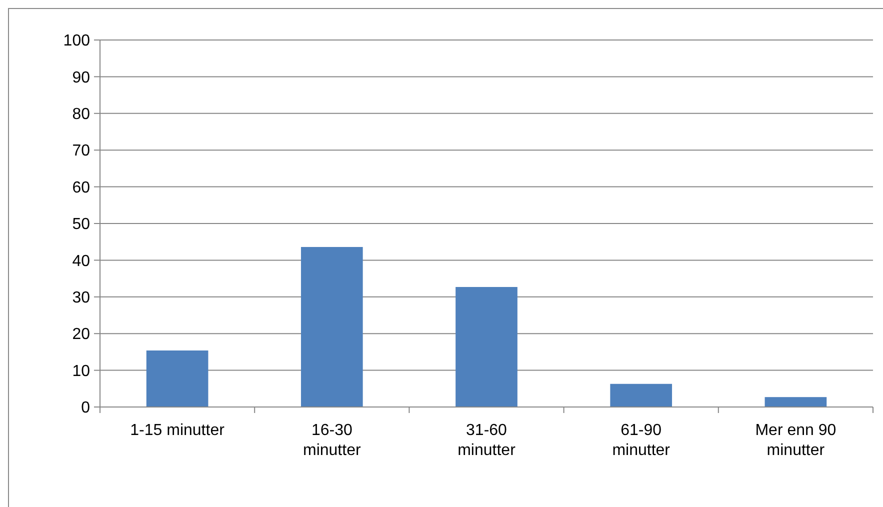 This screenshot has height=507, width=883. Describe the element at coordinates (81, 187) in the screenshot. I see `y-tick-label: 60` at that location.